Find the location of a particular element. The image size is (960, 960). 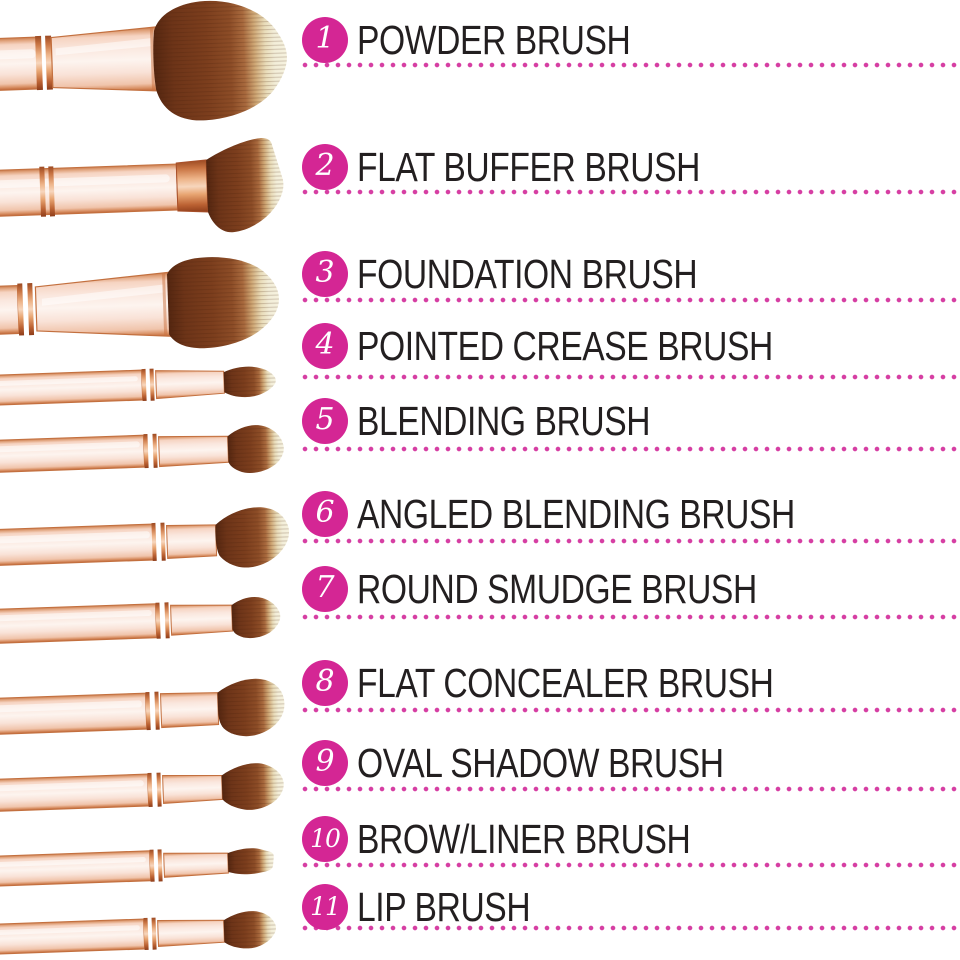

pointed-crease-brush-illustration is located at coordinates (138, 386).